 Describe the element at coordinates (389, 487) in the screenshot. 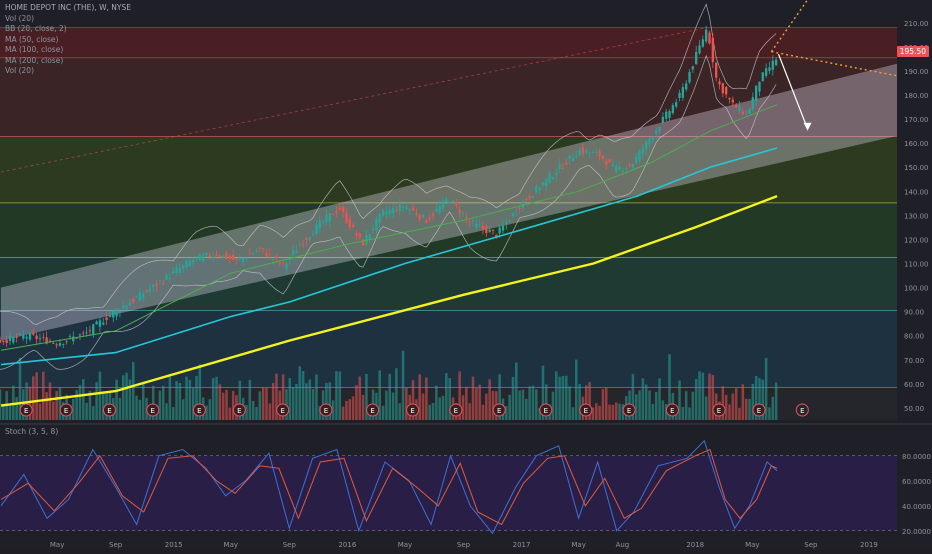

I see `stoch-d-line` at that location.